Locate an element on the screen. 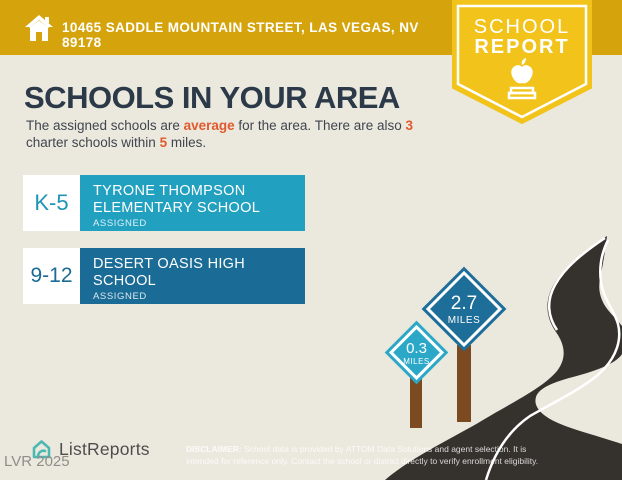  school-card-high: 9-12 DESERT OASIS HIGH SCHOOL ASSIGNED is located at coordinates (164, 276).